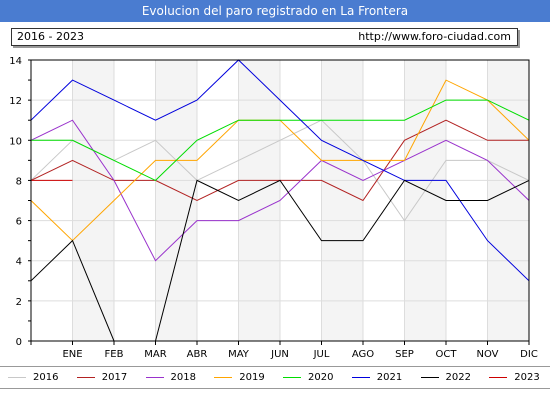 The width and height of the screenshot is (550, 400). Describe the element at coordinates (279, 354) in the screenshot. I see `x-tick-label: JUN` at that location.